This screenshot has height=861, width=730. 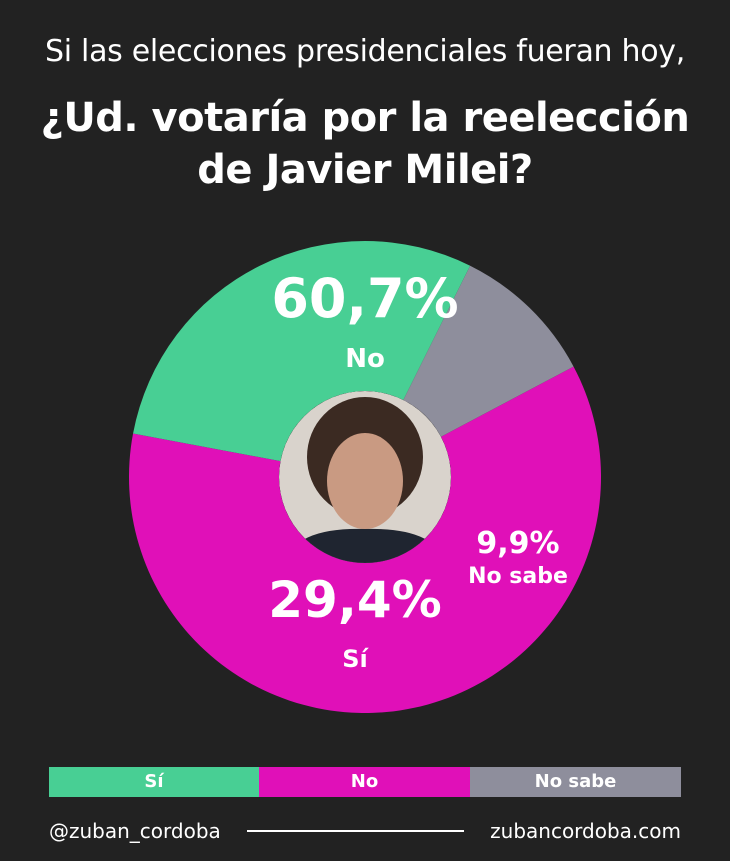 I want to click on footer: @zuban_cordoba zubancordoba.com, so click(x=365, y=831).